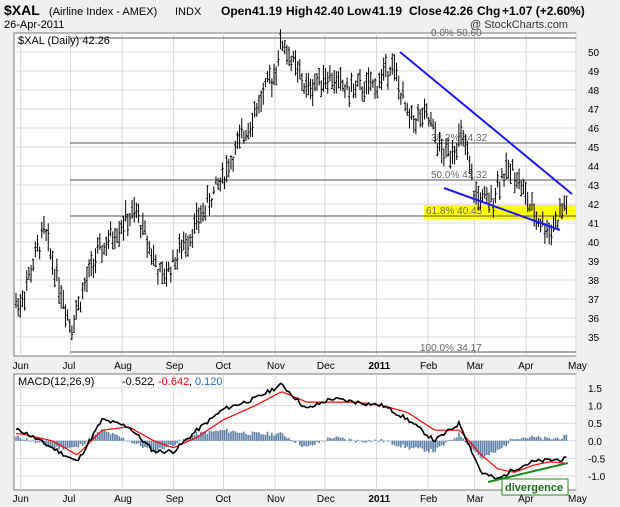 Image resolution: width=620 pixels, height=507 pixels. I want to click on x-tick-label-top: Sep, so click(175, 366).